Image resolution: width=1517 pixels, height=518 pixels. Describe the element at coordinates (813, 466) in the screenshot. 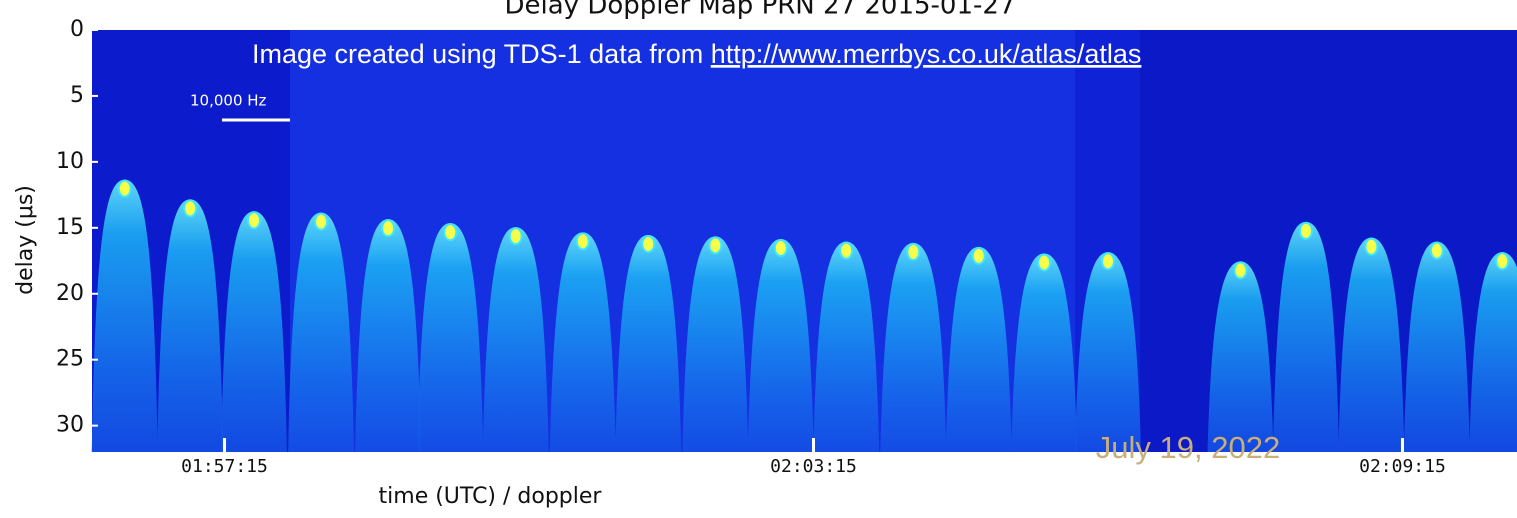

I see `x-tick-label: 02:03:15` at that location.